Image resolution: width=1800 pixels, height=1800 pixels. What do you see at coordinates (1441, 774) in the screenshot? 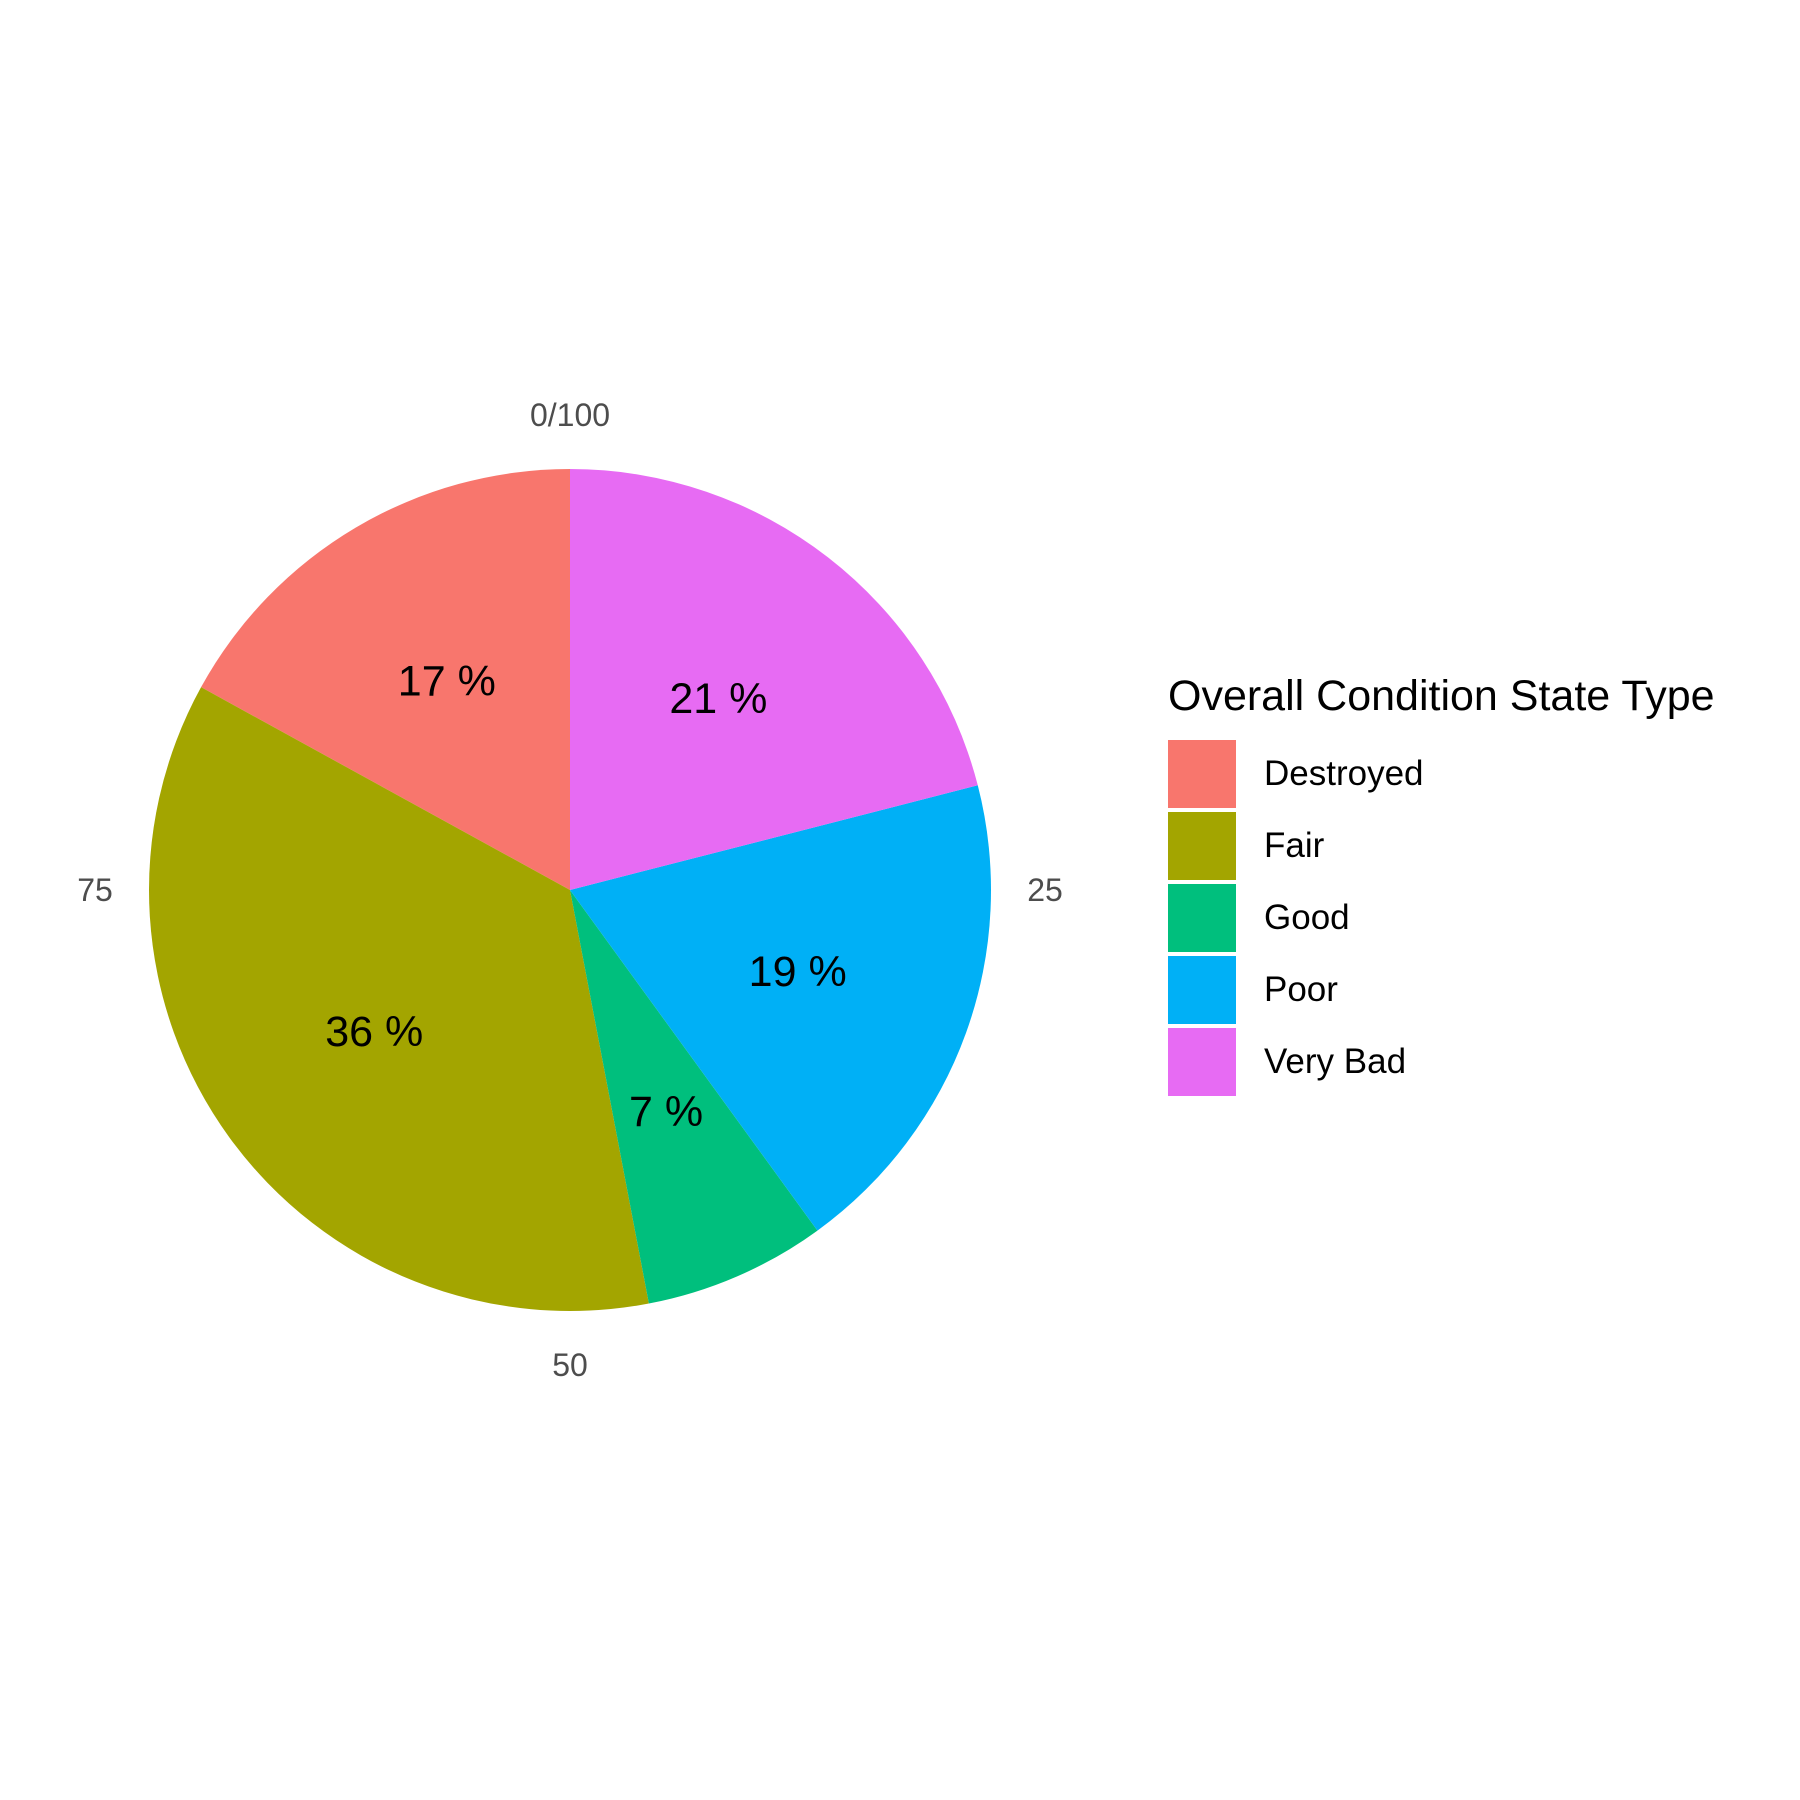
I see `legend-item: Destroyed` at bounding box center [1441, 774].